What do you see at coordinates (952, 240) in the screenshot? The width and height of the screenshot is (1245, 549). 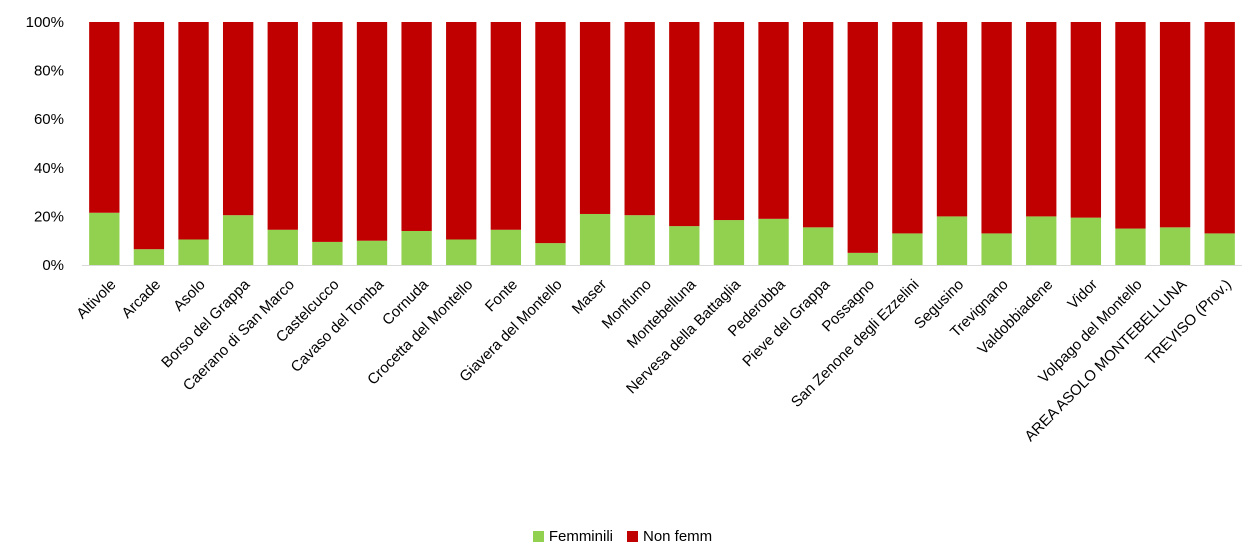 I see `bar-segment-femminili-segusino` at bounding box center [952, 240].